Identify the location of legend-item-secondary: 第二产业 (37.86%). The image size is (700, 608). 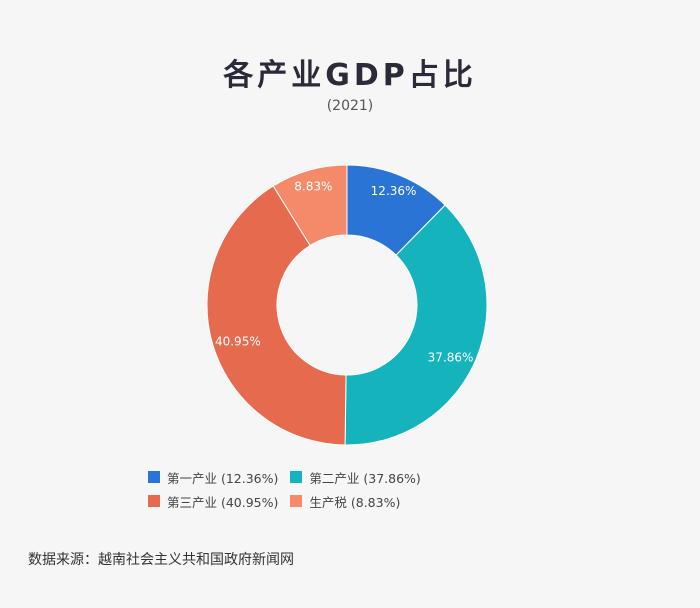
(355, 477).